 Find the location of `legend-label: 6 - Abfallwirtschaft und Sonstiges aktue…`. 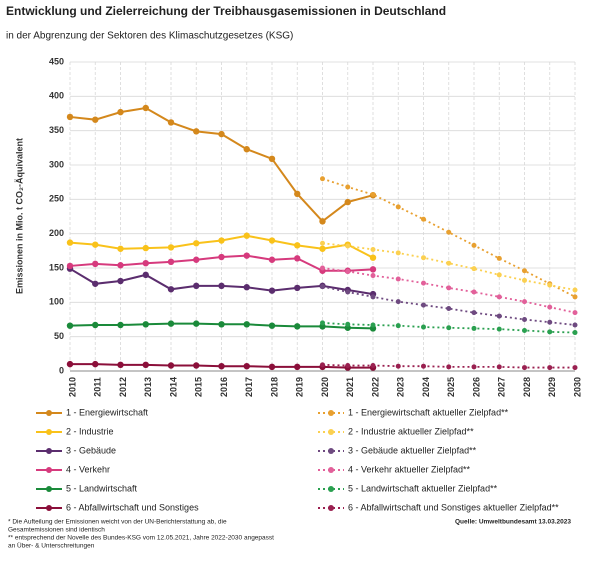

legend-label: 6 - Abfallwirtschaft und Sonstiges aktue… is located at coordinates (453, 507).